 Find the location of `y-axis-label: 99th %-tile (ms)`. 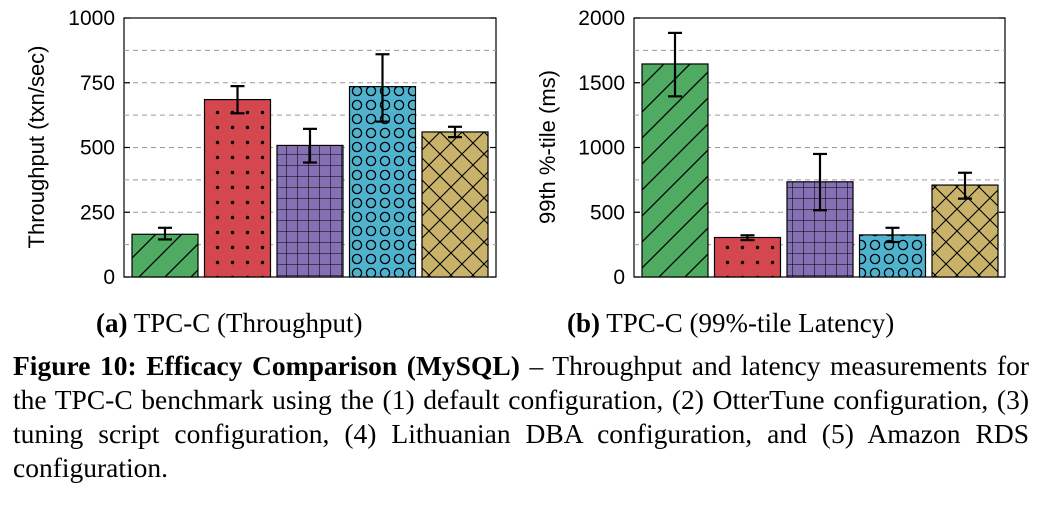

y-axis-label: 99th %-tile (ms) is located at coordinates (547, 147).